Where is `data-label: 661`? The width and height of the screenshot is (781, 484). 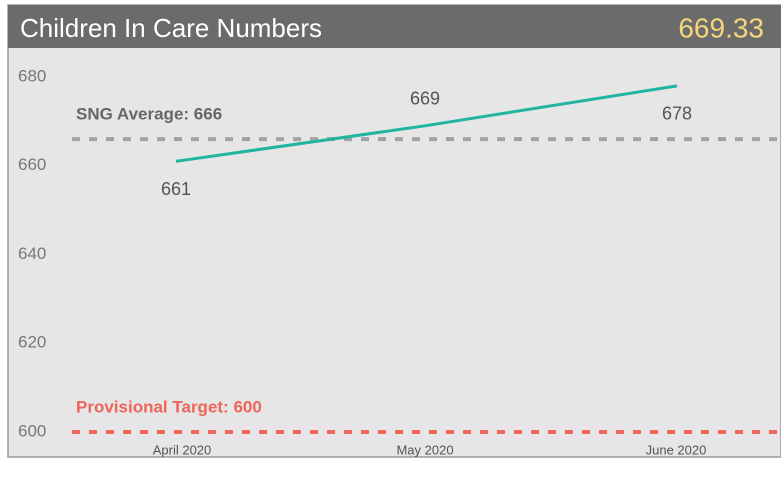
data-label: 661 is located at coordinates (176, 189).